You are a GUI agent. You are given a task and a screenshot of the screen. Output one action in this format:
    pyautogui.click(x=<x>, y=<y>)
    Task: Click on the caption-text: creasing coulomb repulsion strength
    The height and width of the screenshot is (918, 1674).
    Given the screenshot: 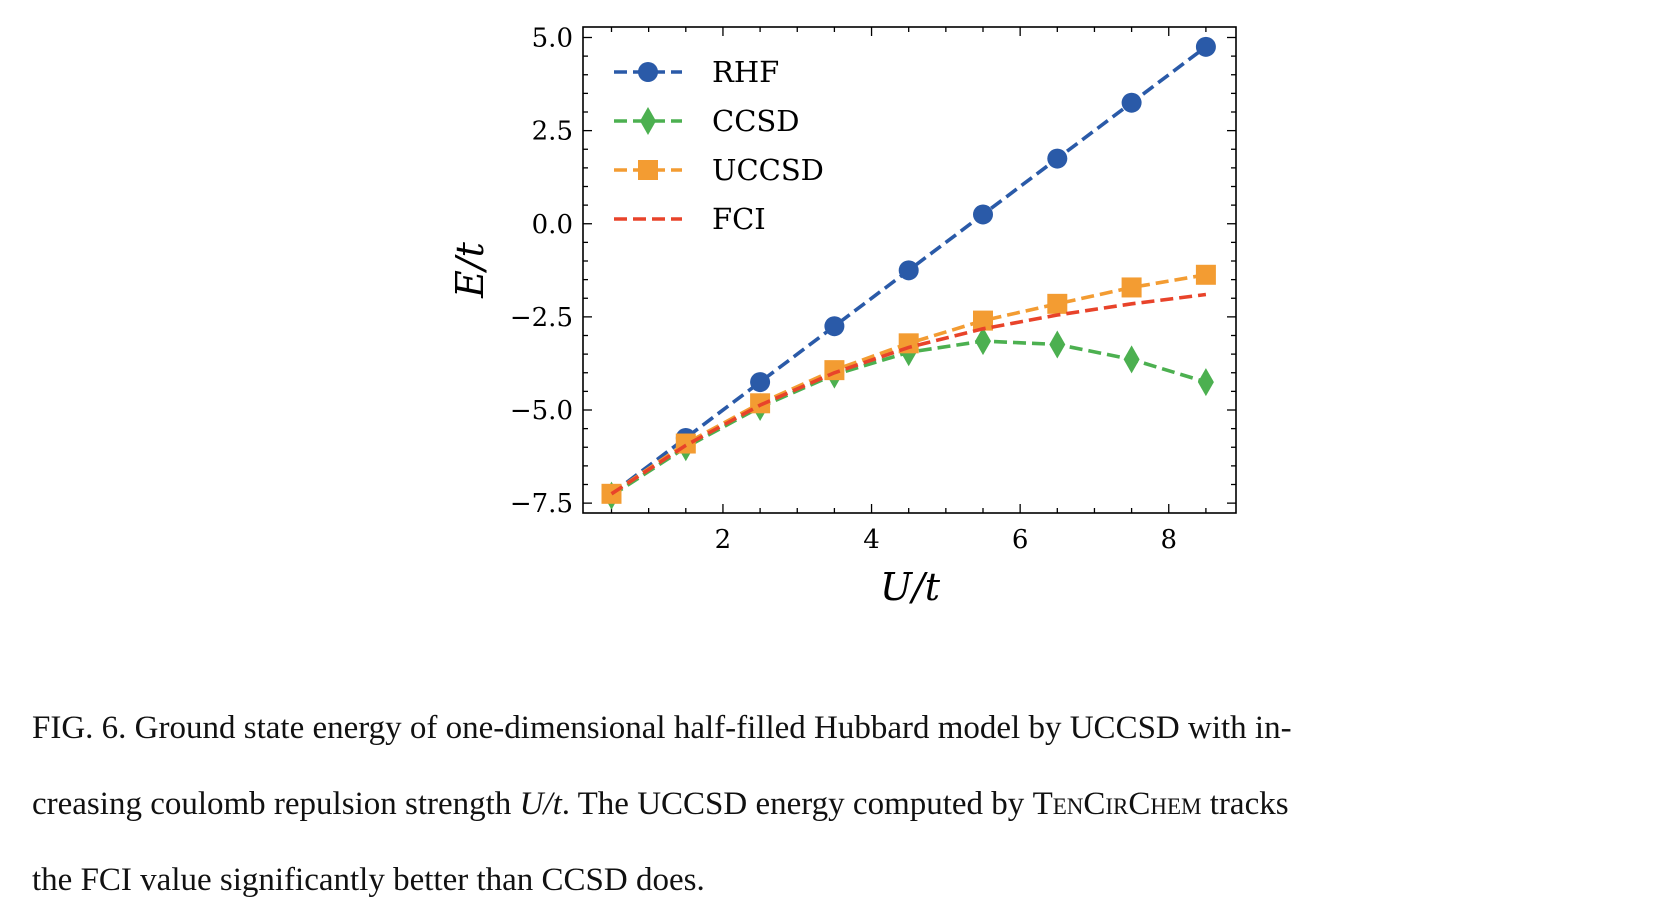 What is the action you would take?
    pyautogui.click(x=276, y=804)
    